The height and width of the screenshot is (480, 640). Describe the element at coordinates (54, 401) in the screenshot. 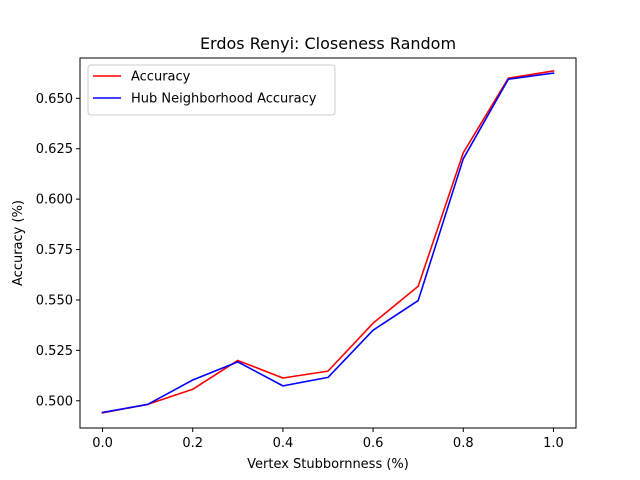

I see `y-tick-label: 0.500` at that location.